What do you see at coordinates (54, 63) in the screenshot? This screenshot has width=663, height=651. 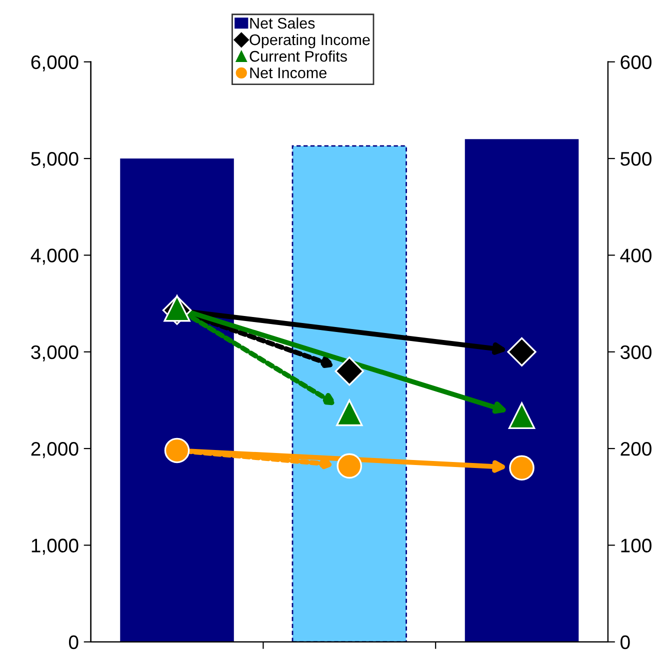 I see `y-tick-label: 6,000` at bounding box center [54, 63].